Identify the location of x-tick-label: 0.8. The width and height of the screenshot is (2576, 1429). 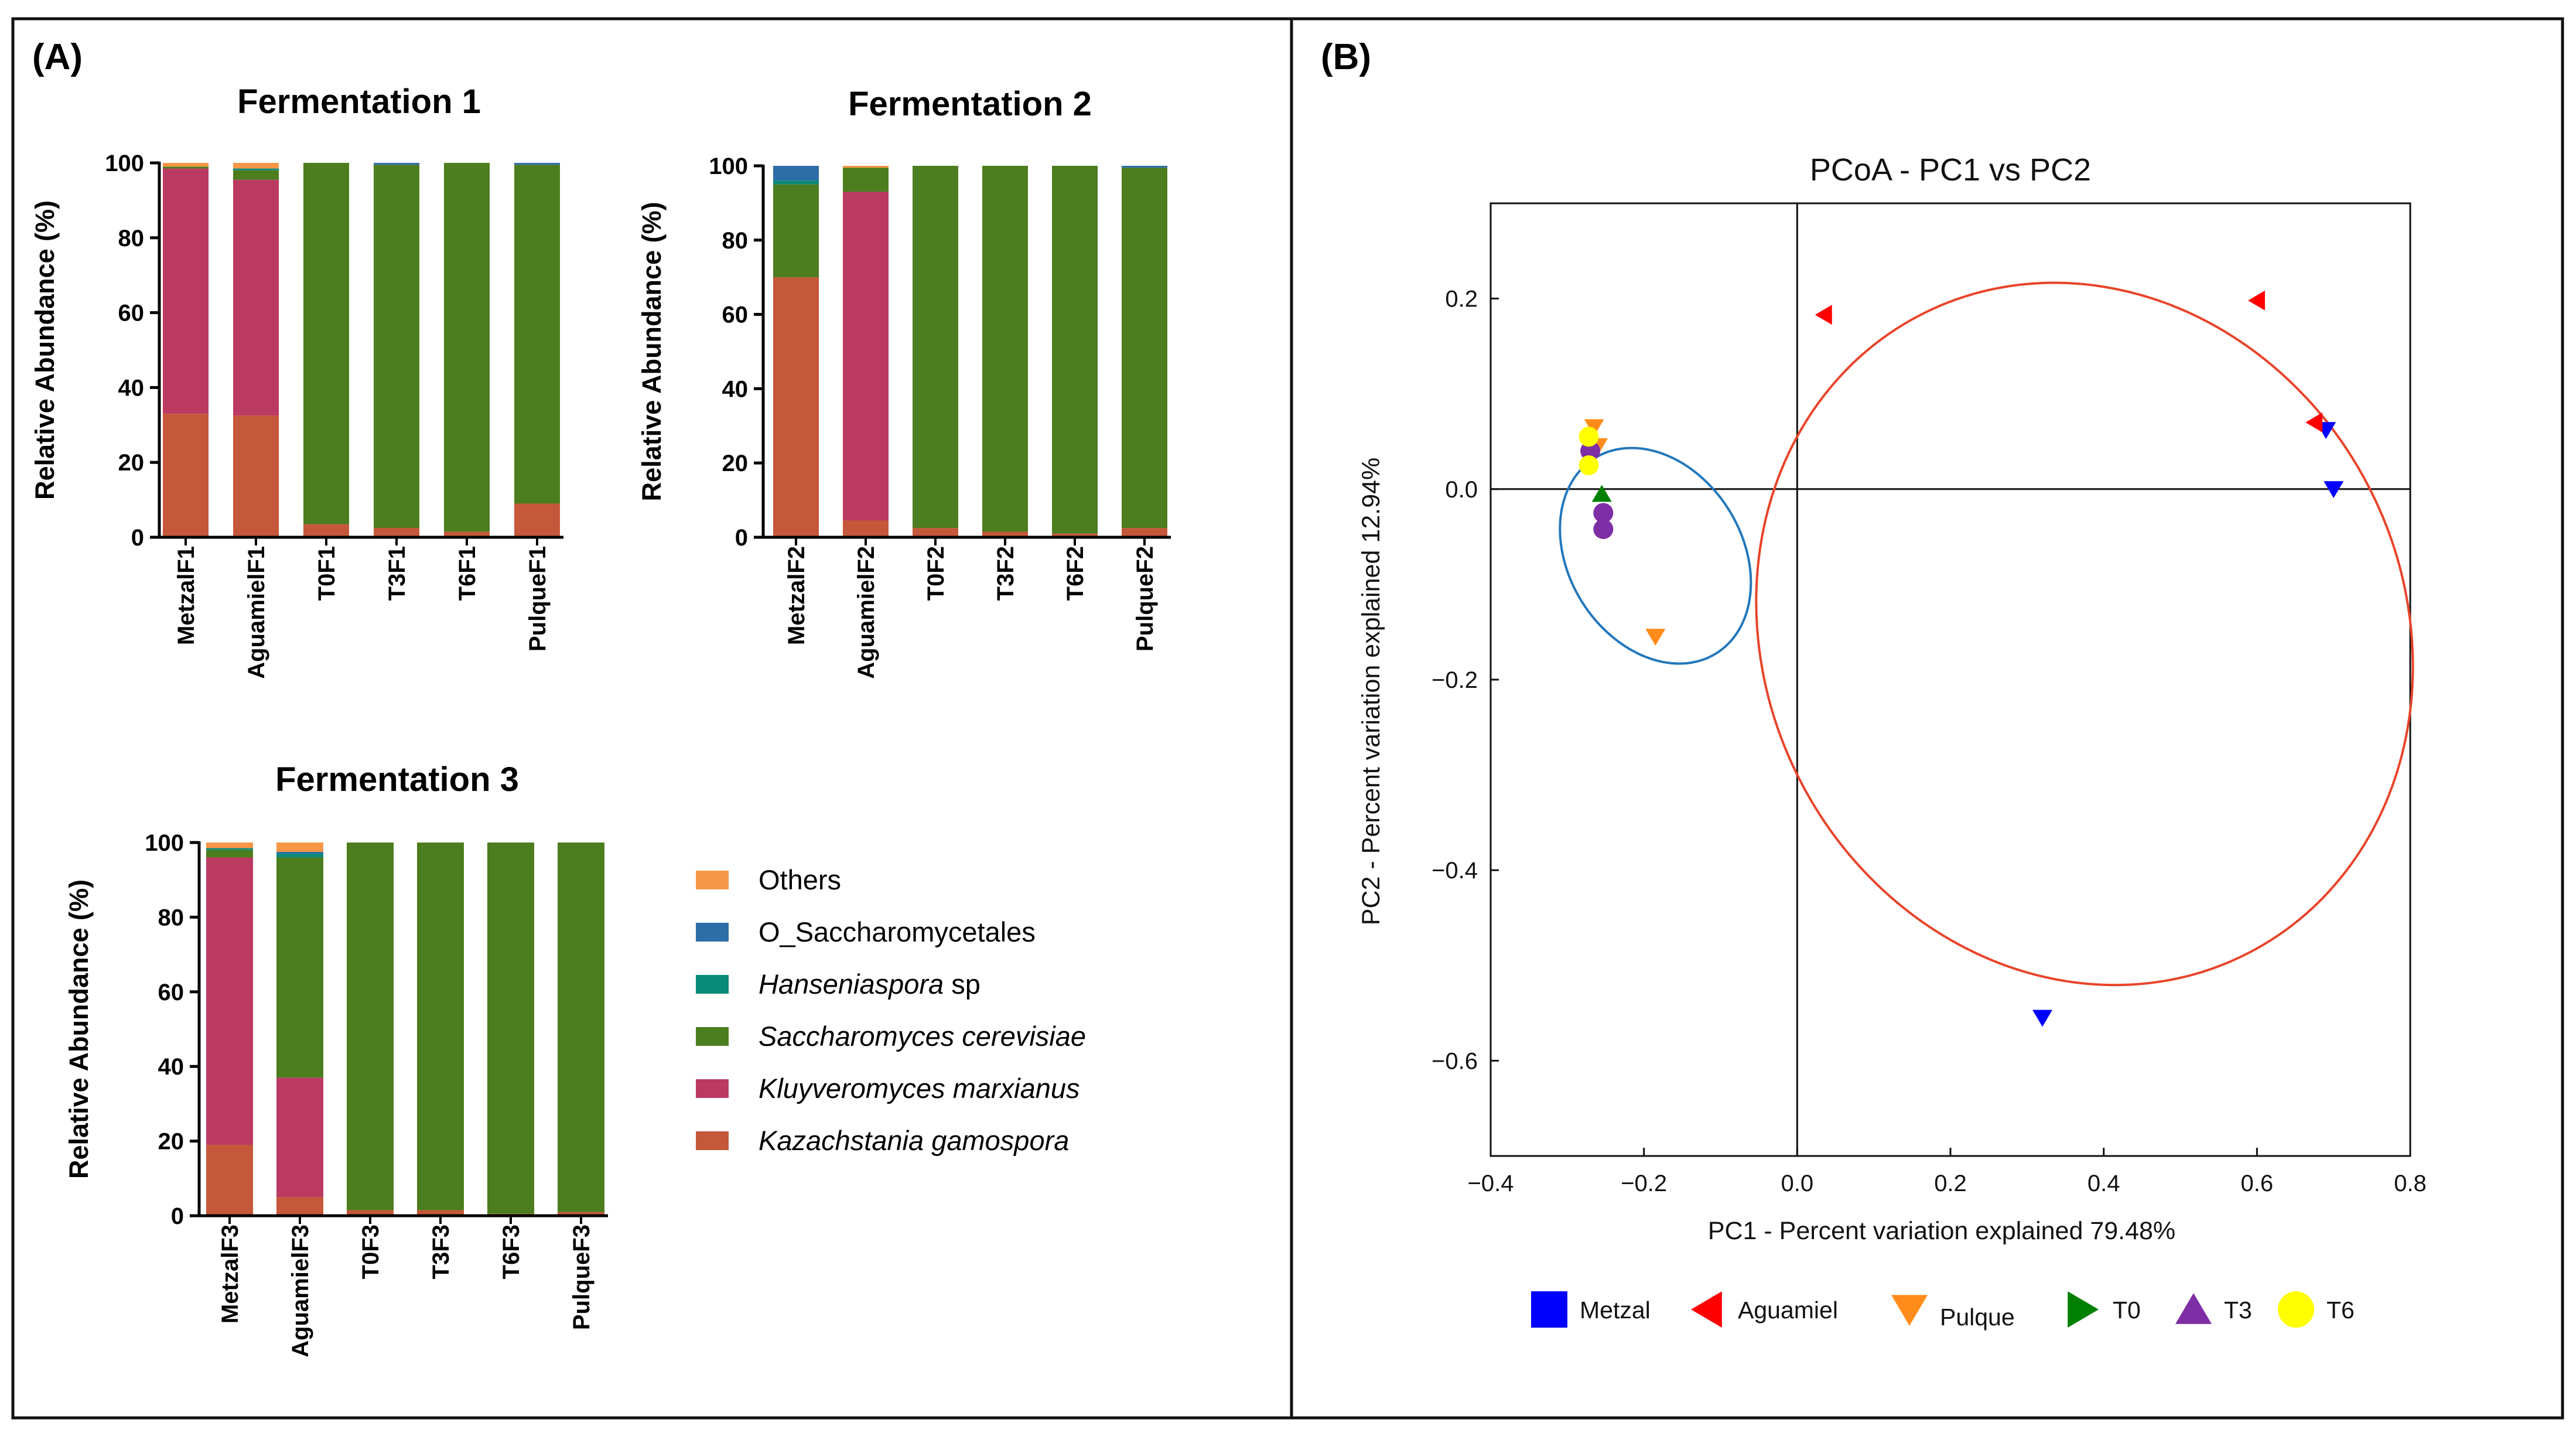
(2411, 1183).